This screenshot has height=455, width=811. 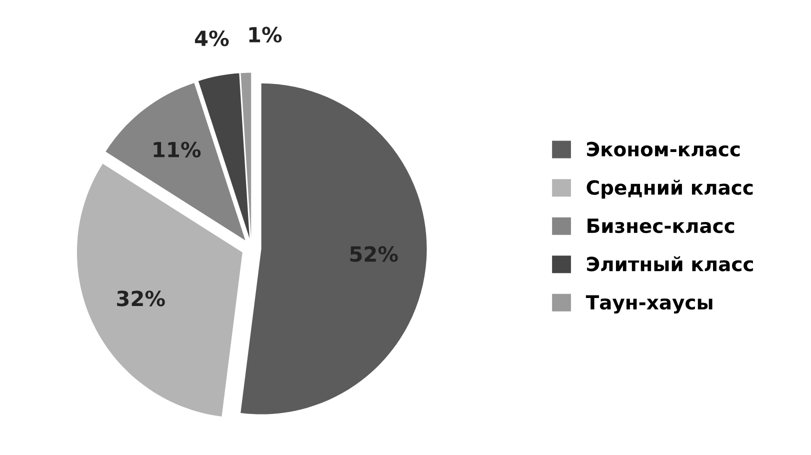 I want to click on data-label: 52%, so click(x=374, y=254).